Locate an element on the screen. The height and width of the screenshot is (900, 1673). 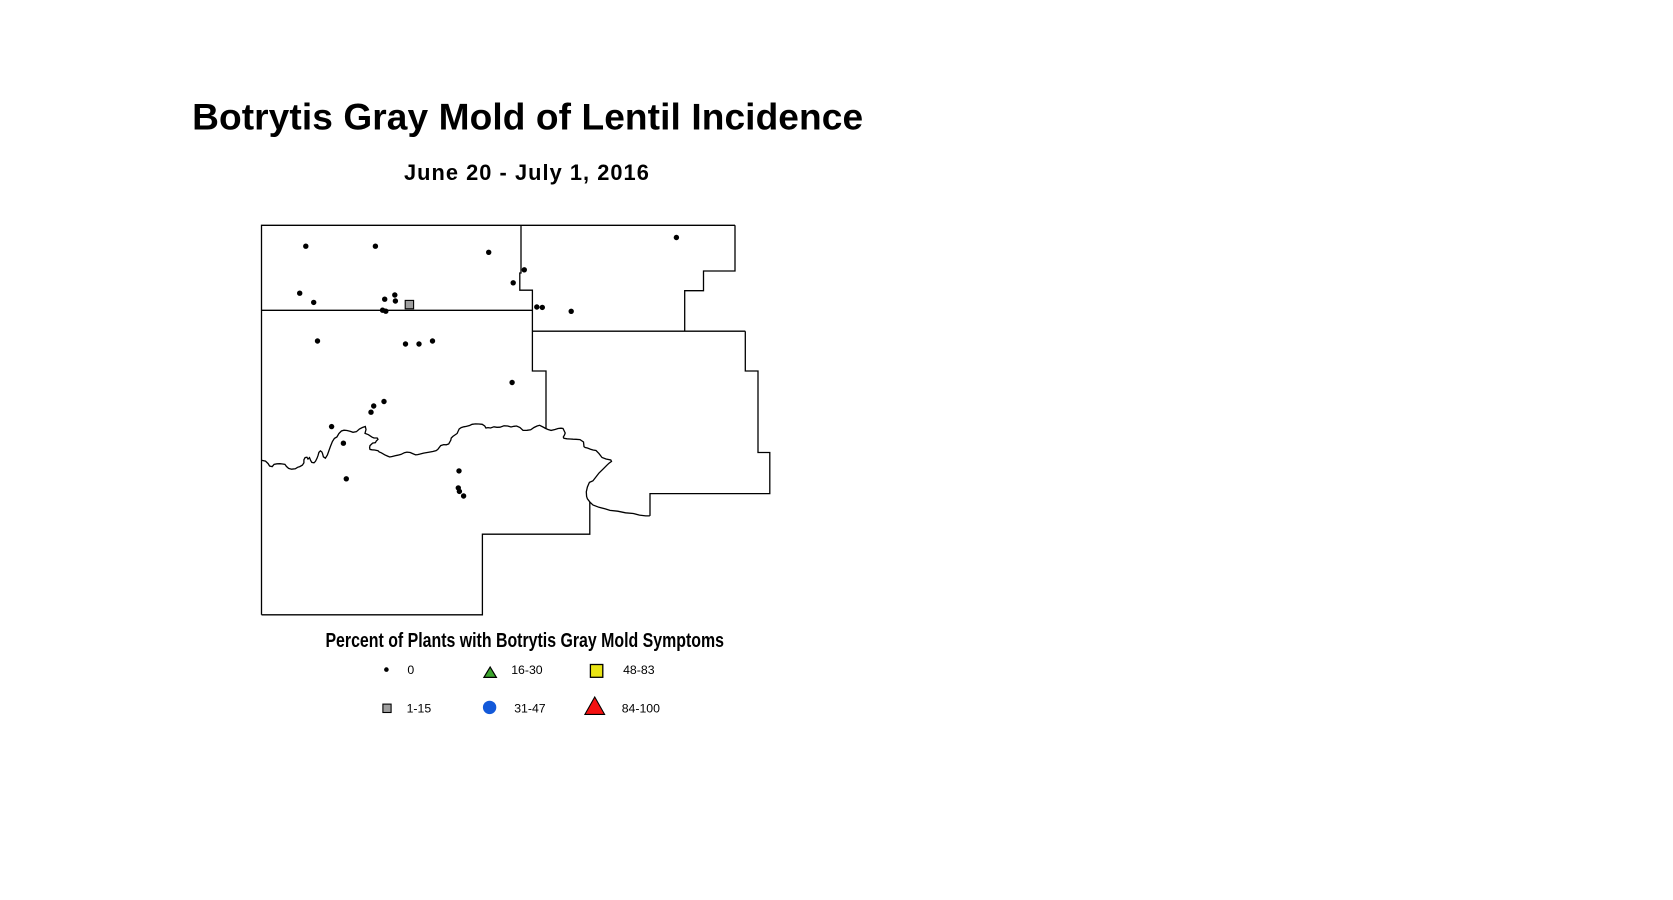
svg-text:Botrytis Gray Mold of Lentil I: Botrytis Gray Mold of Lentil Incidence is located at coordinates (527, 117).